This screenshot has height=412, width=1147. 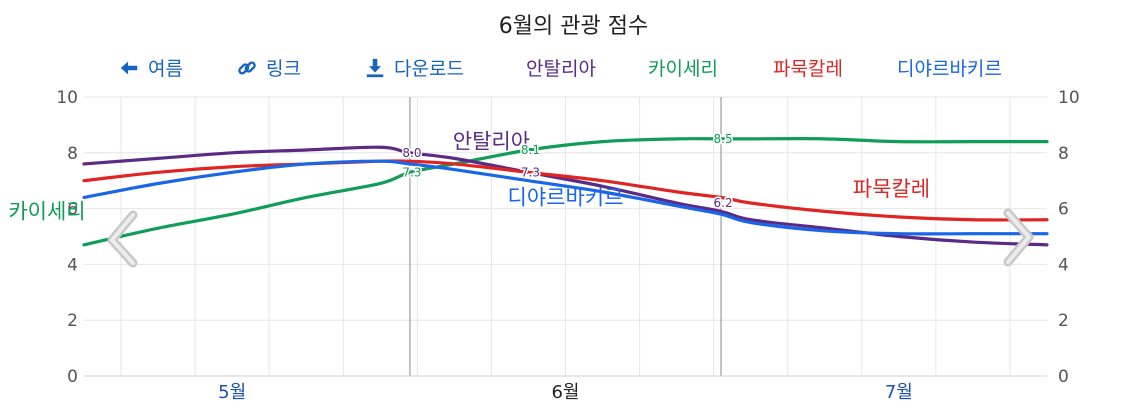 What do you see at coordinates (72, 321) in the screenshot?
I see `y-tick-label-left: 2` at bounding box center [72, 321].